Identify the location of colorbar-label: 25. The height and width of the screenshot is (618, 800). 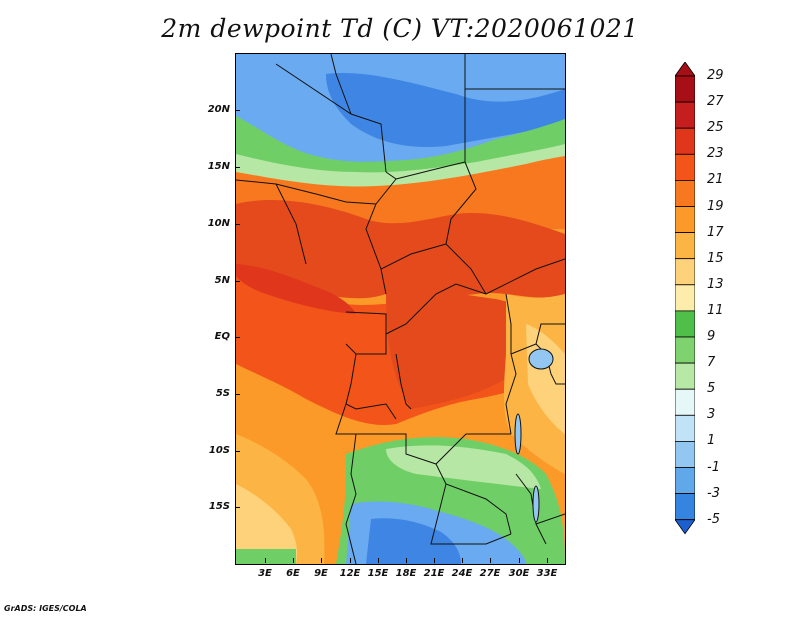
(715, 128).